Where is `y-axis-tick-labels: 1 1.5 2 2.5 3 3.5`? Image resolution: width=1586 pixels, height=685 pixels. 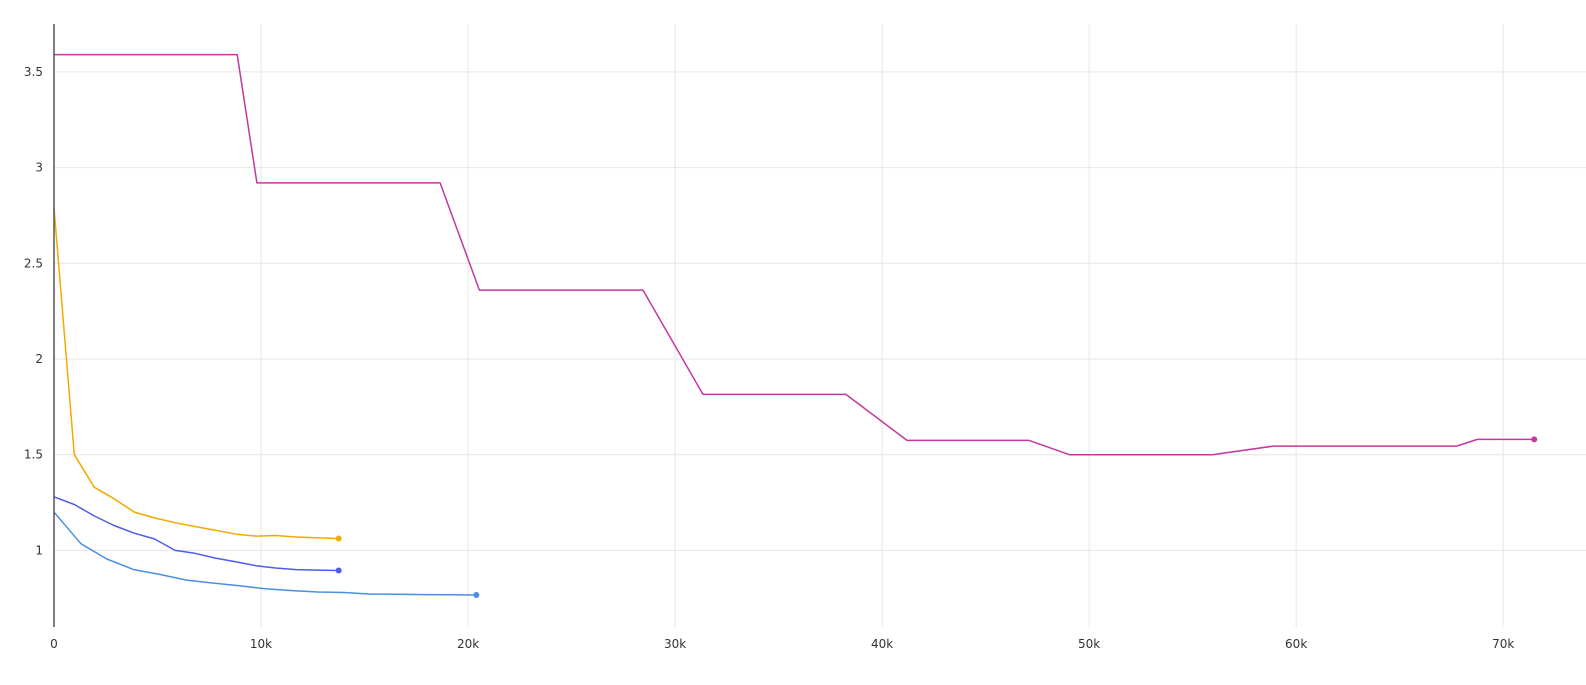
y-axis-tick-labels: 1 1.5 2 2.5 3 3.5 is located at coordinates (33, 311).